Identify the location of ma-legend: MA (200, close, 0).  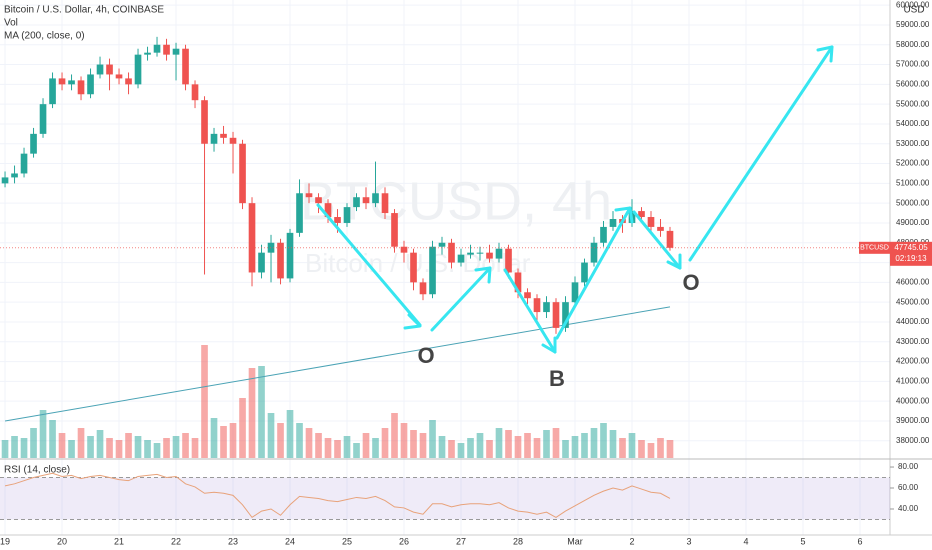
(44, 36).